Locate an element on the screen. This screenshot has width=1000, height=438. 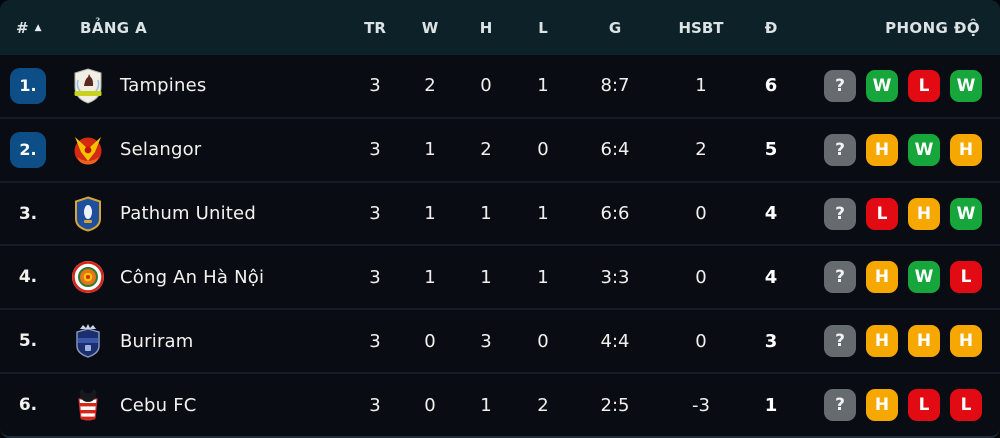
stat-wins: 2 is located at coordinates (430, 86).